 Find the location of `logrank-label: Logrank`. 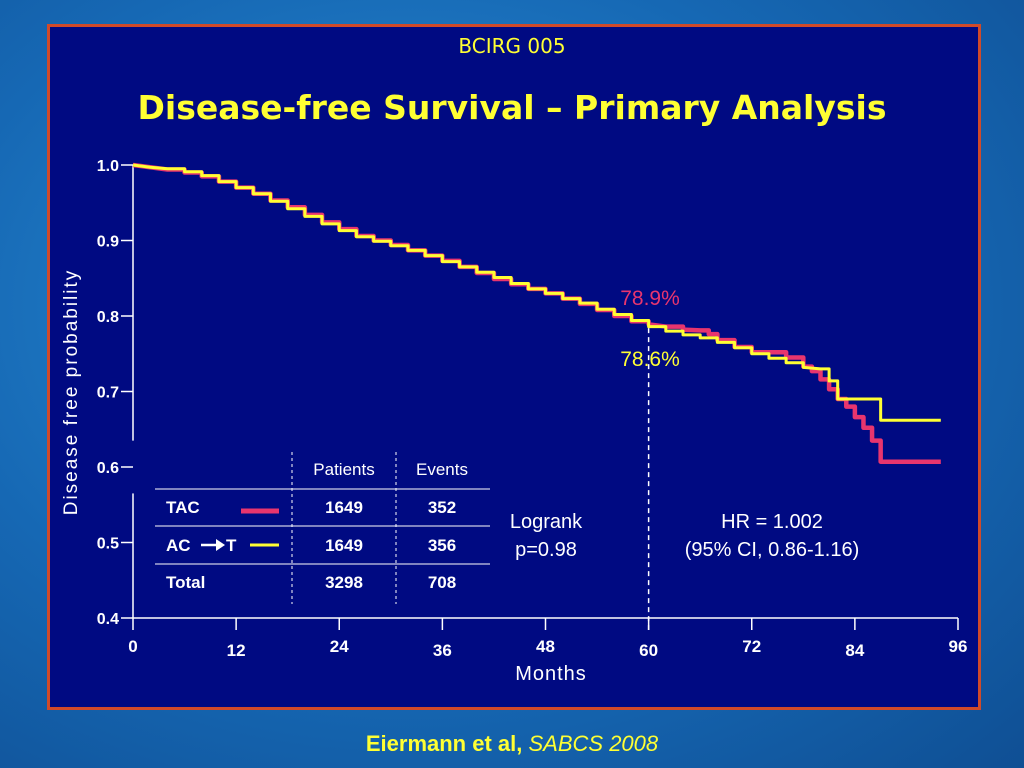

logrank-label: Logrank is located at coordinates (546, 522).